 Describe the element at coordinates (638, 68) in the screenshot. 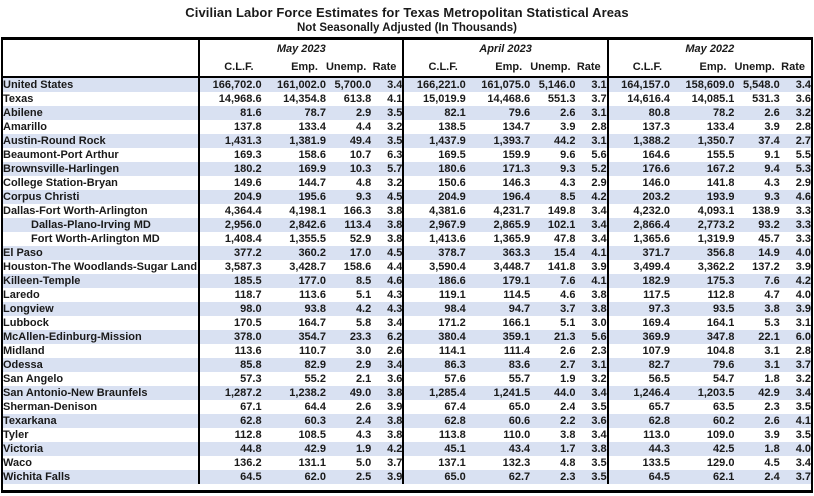

I see `col-header-clf: C.L.F.` at that location.